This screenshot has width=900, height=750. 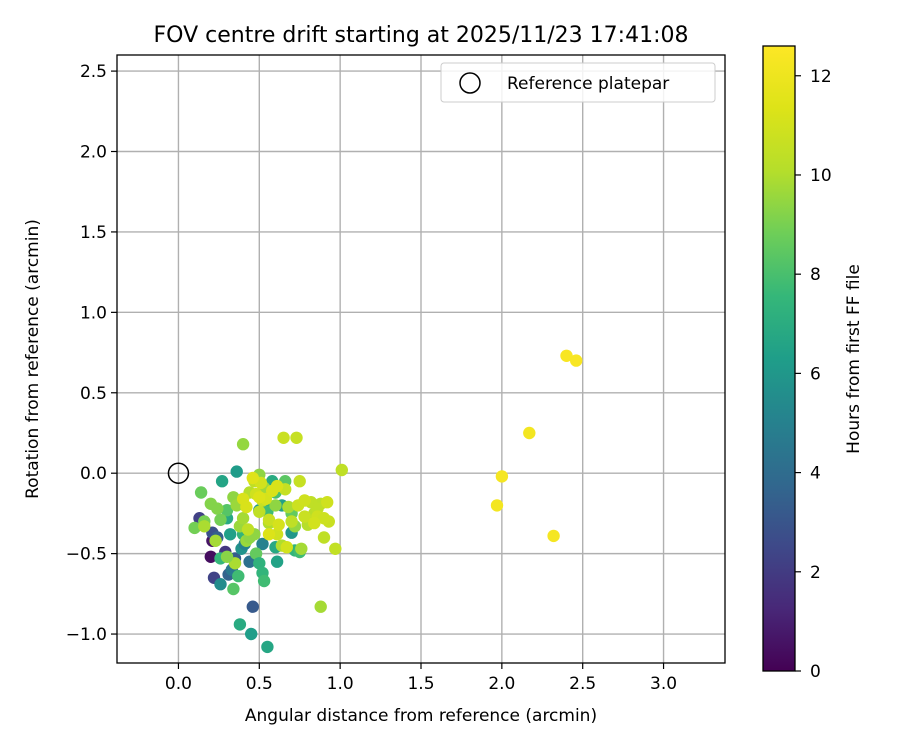 I want to click on y-tick-label: 1.0, so click(x=93, y=313).